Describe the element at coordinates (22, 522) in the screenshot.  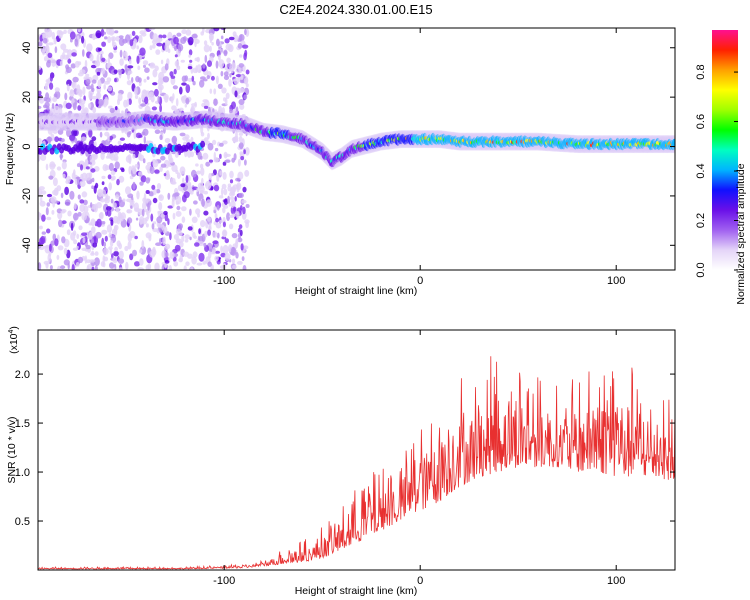
I see `y-tick-label: 0.5` at that location.